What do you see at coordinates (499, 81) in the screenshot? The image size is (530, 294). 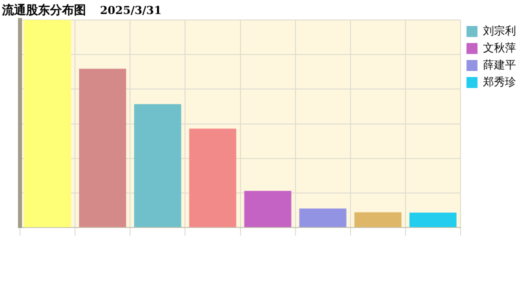 I see `legend-label: 郑秀珍` at bounding box center [499, 81].